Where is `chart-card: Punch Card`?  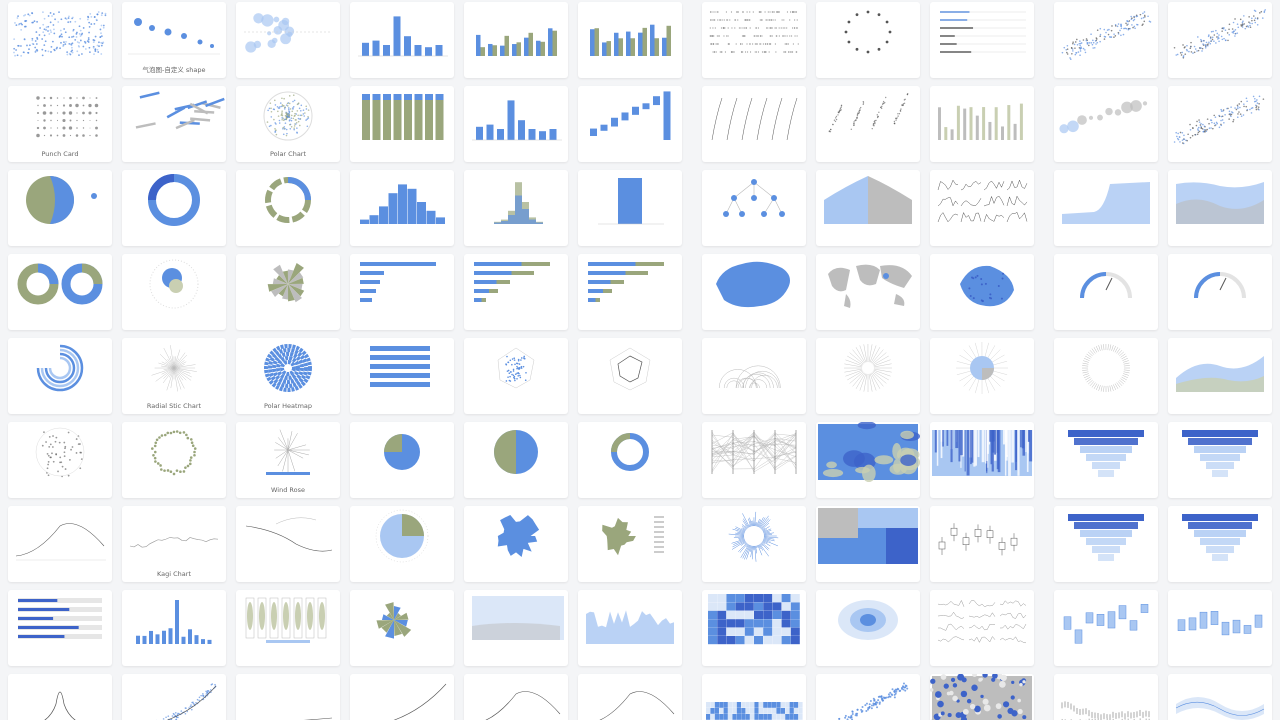
chart-card: Punch Card is located at coordinates (60, 124).